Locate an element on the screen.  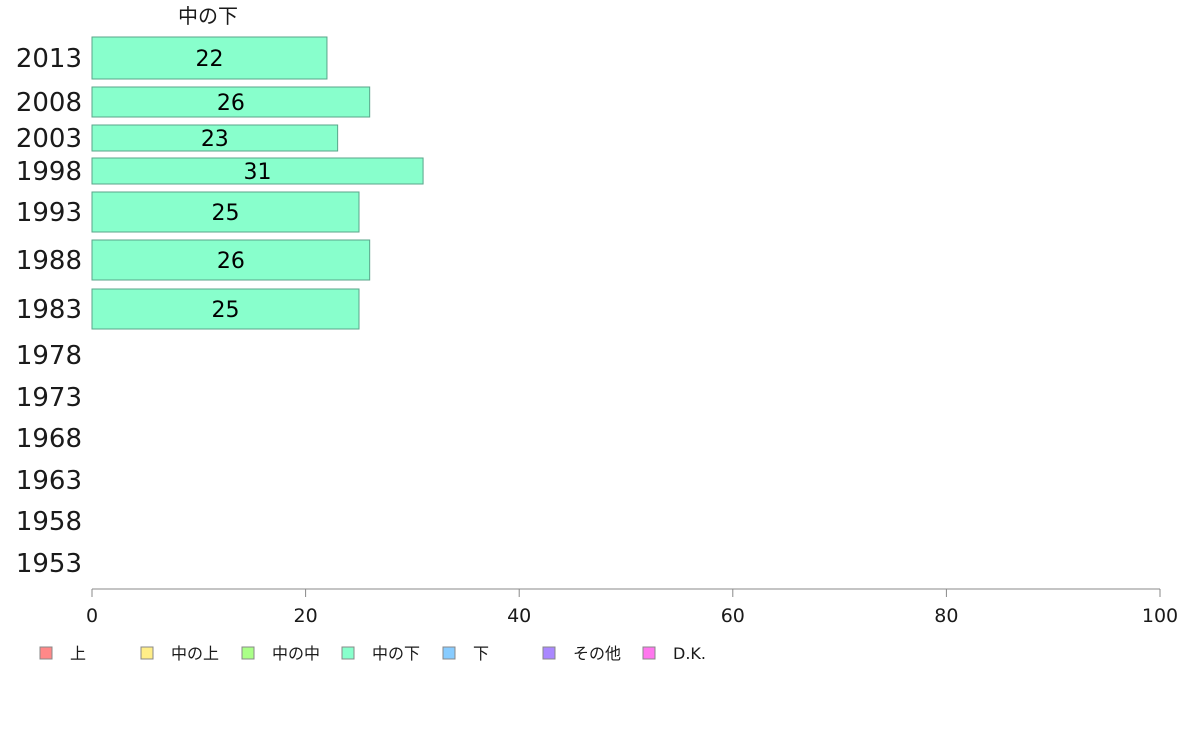
x-tick-label-20: 20 is located at coordinates (306, 616).